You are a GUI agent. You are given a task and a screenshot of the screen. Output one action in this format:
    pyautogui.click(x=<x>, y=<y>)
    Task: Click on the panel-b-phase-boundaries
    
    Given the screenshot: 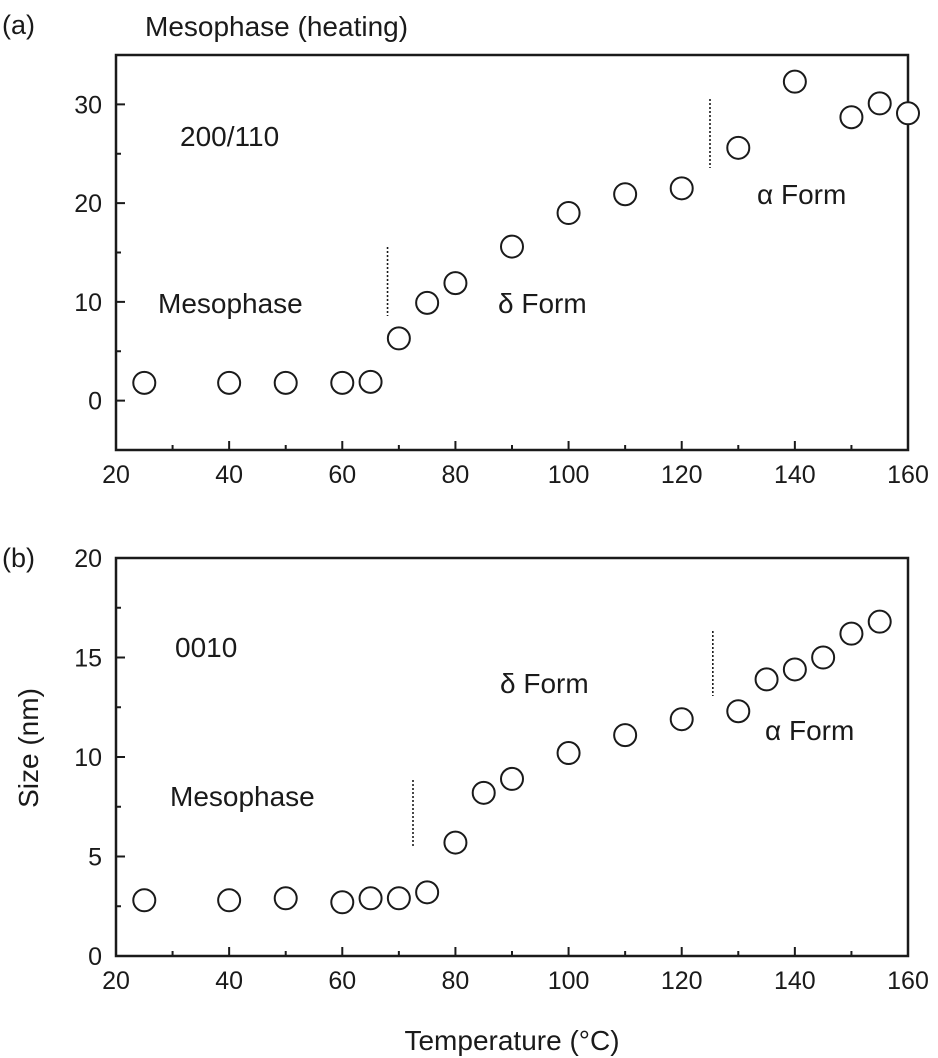 What is the action you would take?
    pyautogui.click(x=563, y=739)
    